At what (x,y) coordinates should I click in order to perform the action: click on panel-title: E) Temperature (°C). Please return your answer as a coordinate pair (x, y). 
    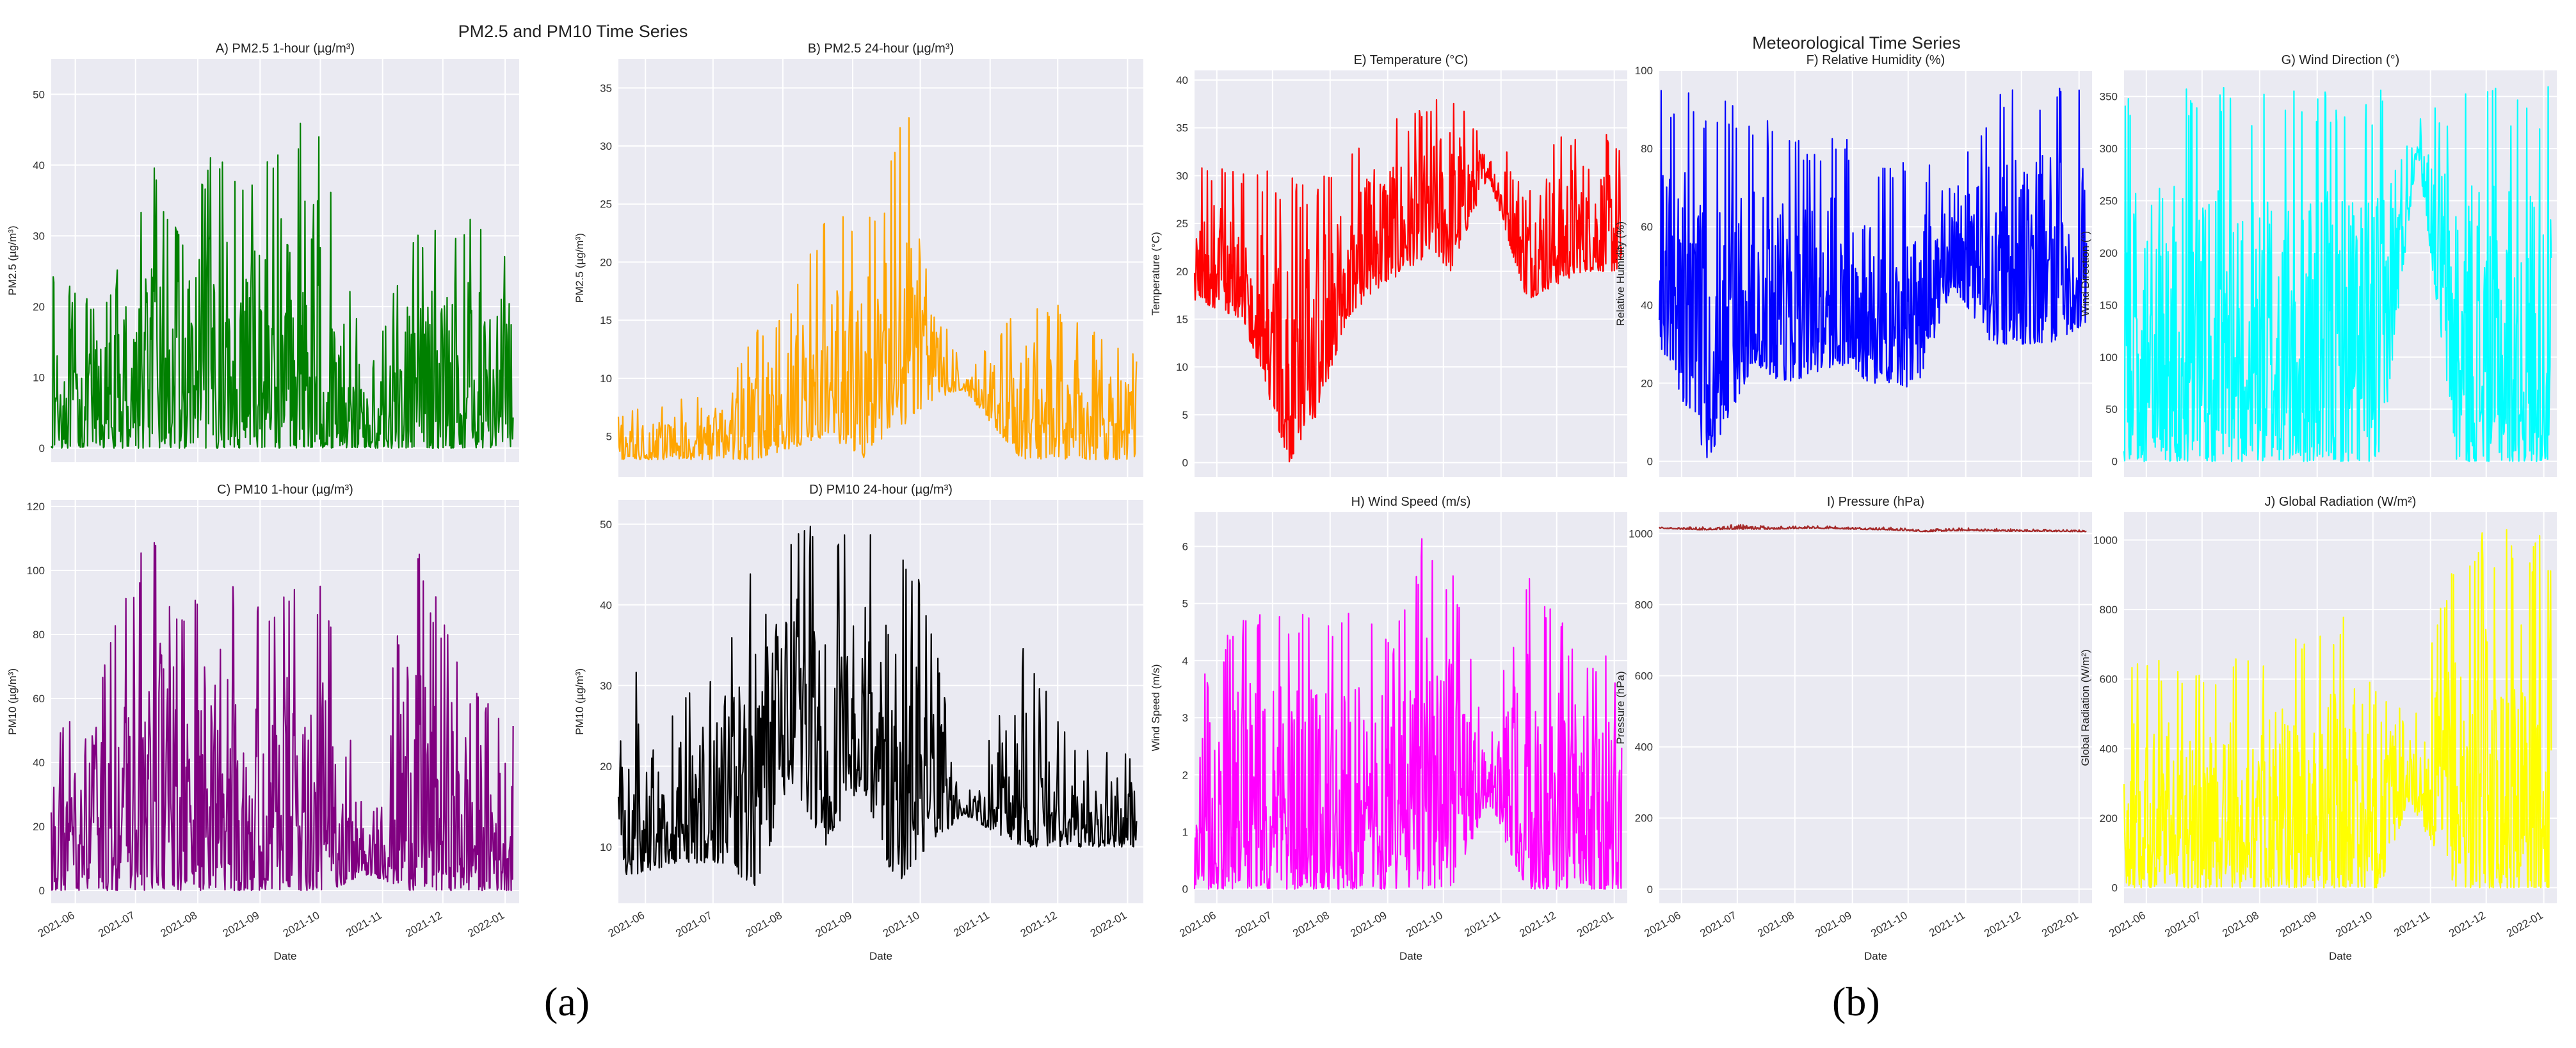
    Looking at the image, I should click on (1411, 60).